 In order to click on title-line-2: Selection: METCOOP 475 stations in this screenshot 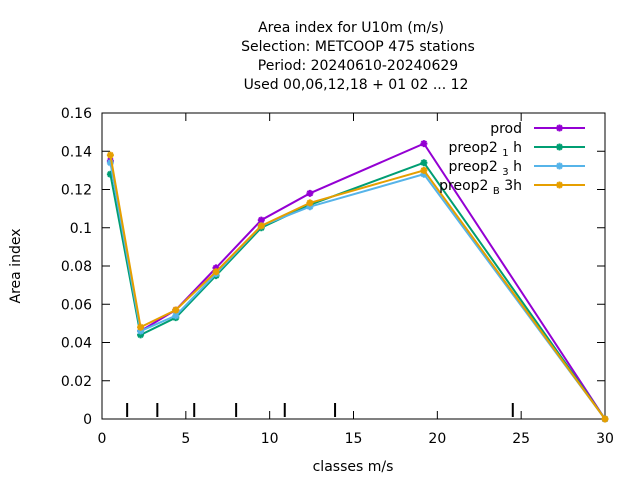, I will do `click(358, 47)`.